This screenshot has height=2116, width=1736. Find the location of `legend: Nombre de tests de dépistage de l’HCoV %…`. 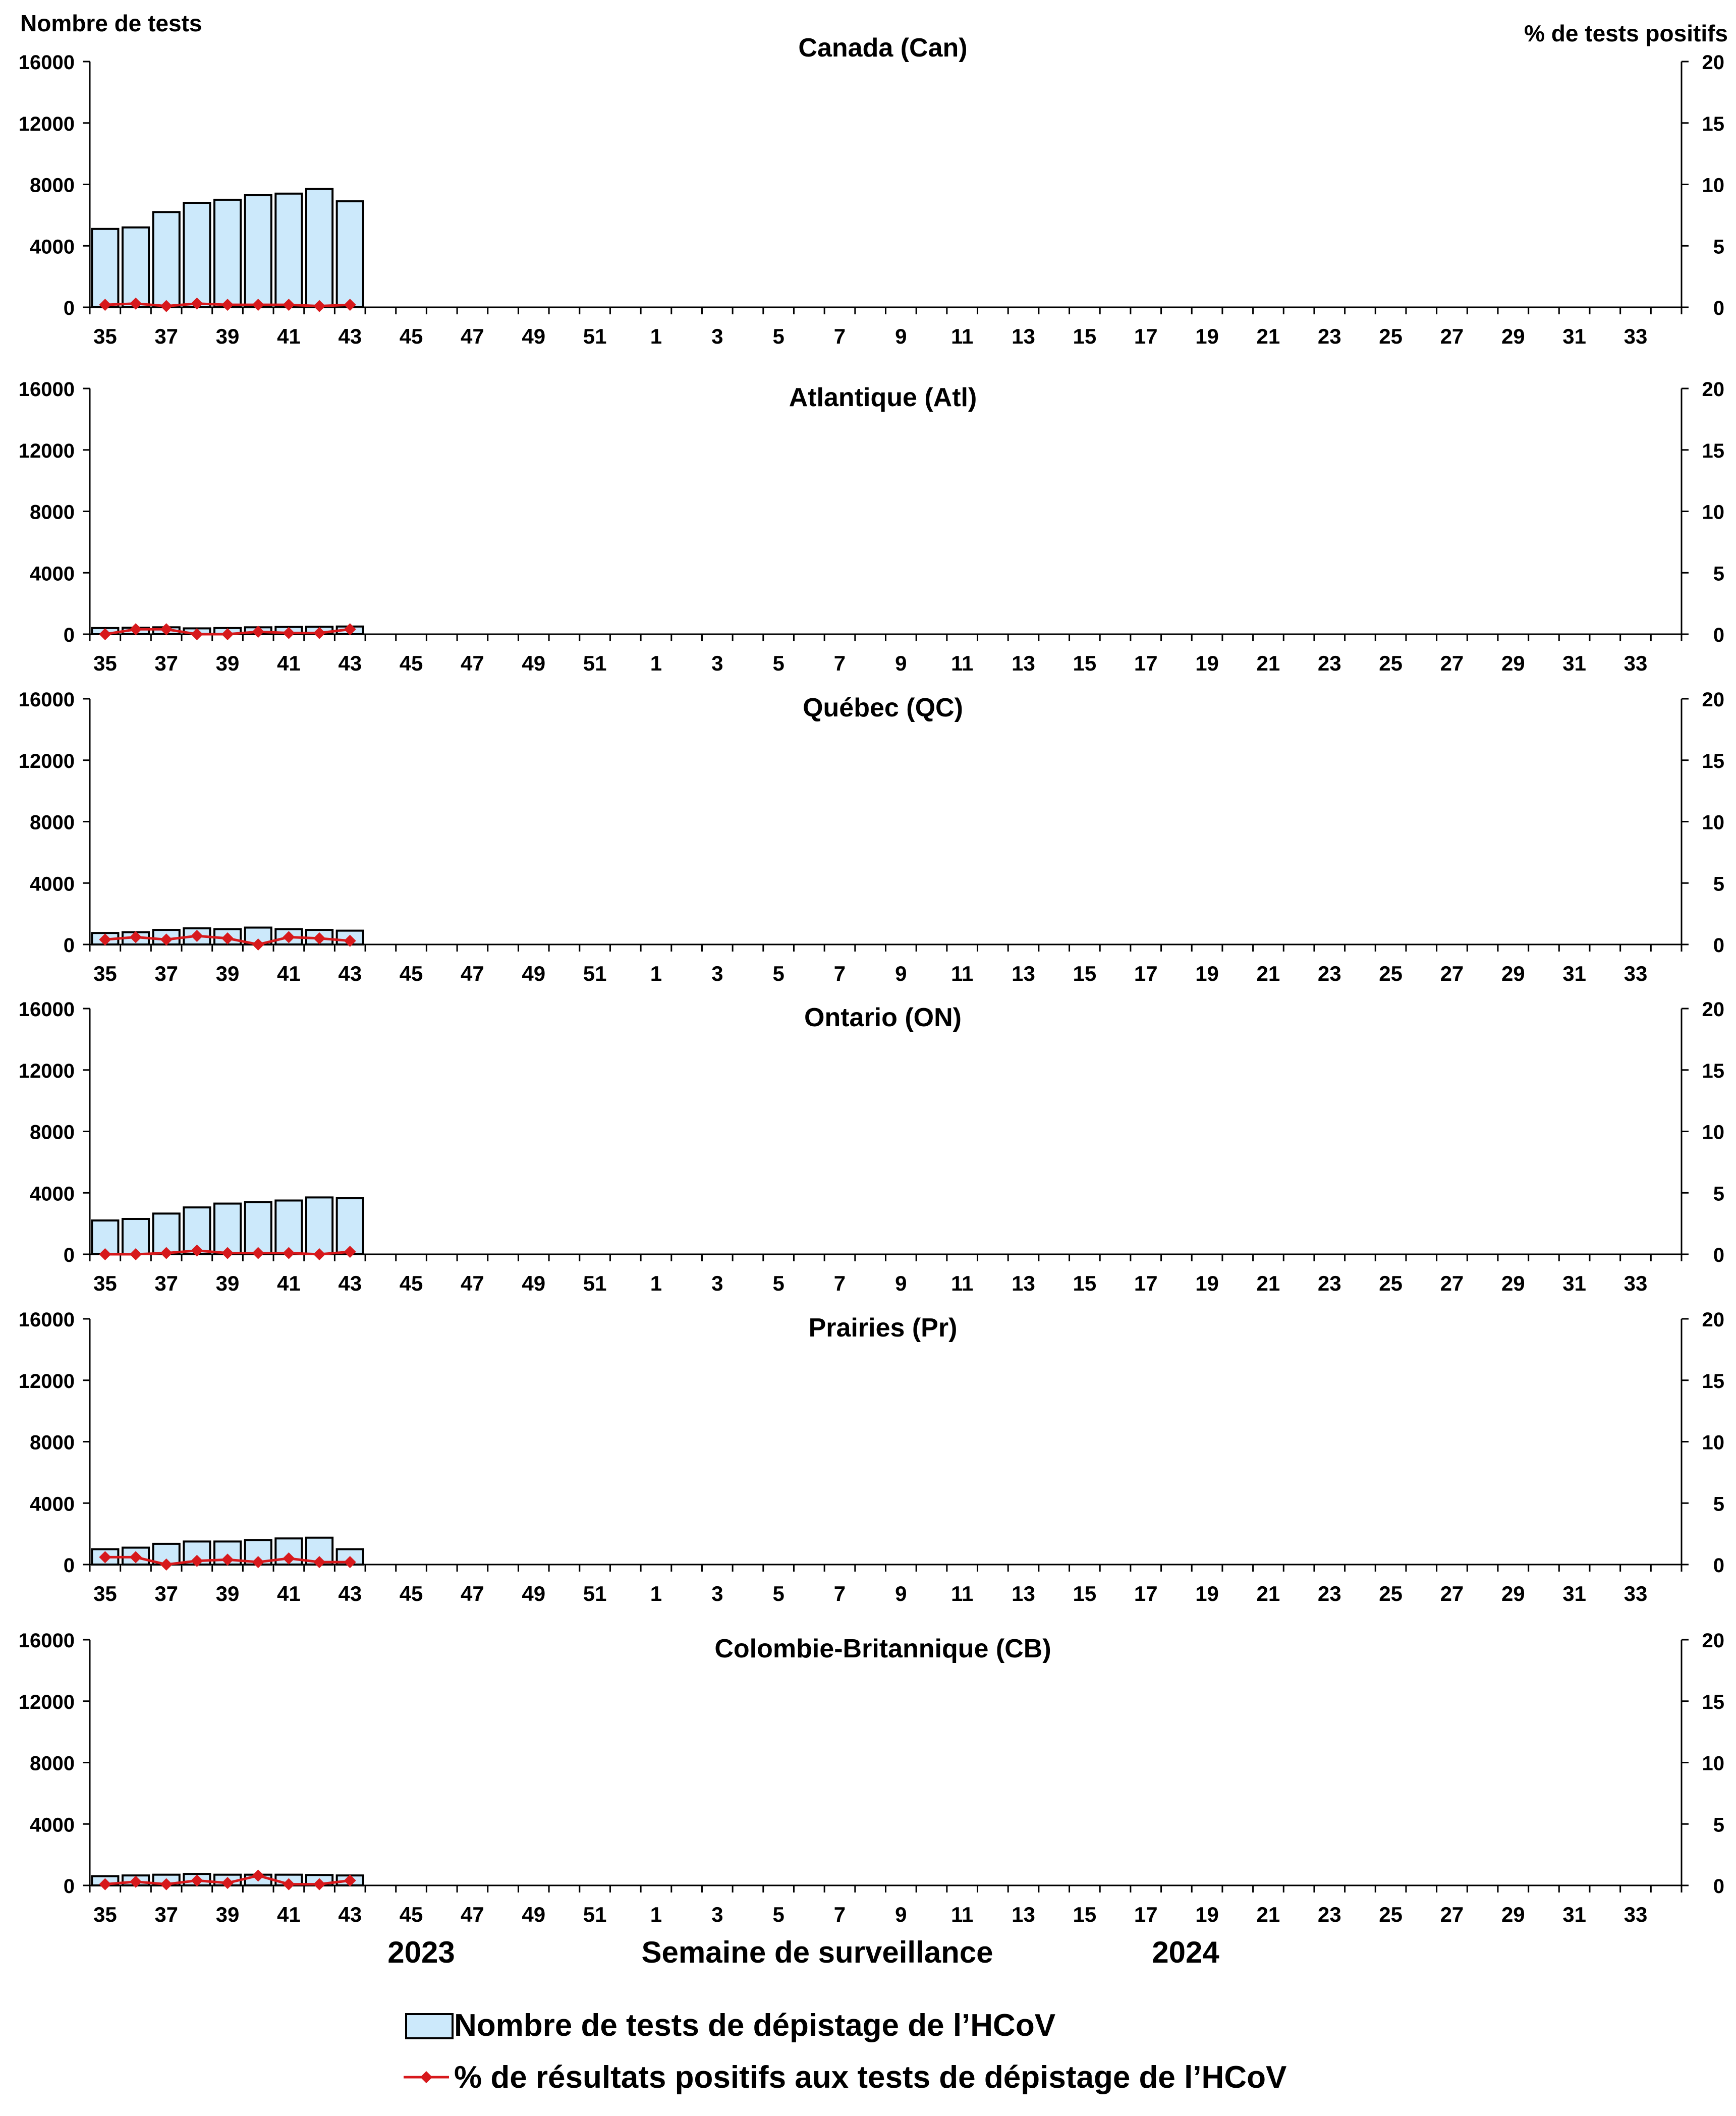

legend: Nombre de tests de dépistage de l’HCoV %… is located at coordinates (845, 2051).